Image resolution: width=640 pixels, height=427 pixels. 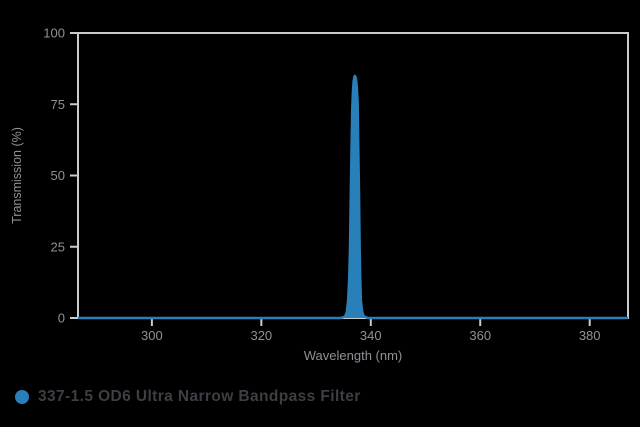 I want to click on y-tick-label: 100, so click(x=54, y=33).